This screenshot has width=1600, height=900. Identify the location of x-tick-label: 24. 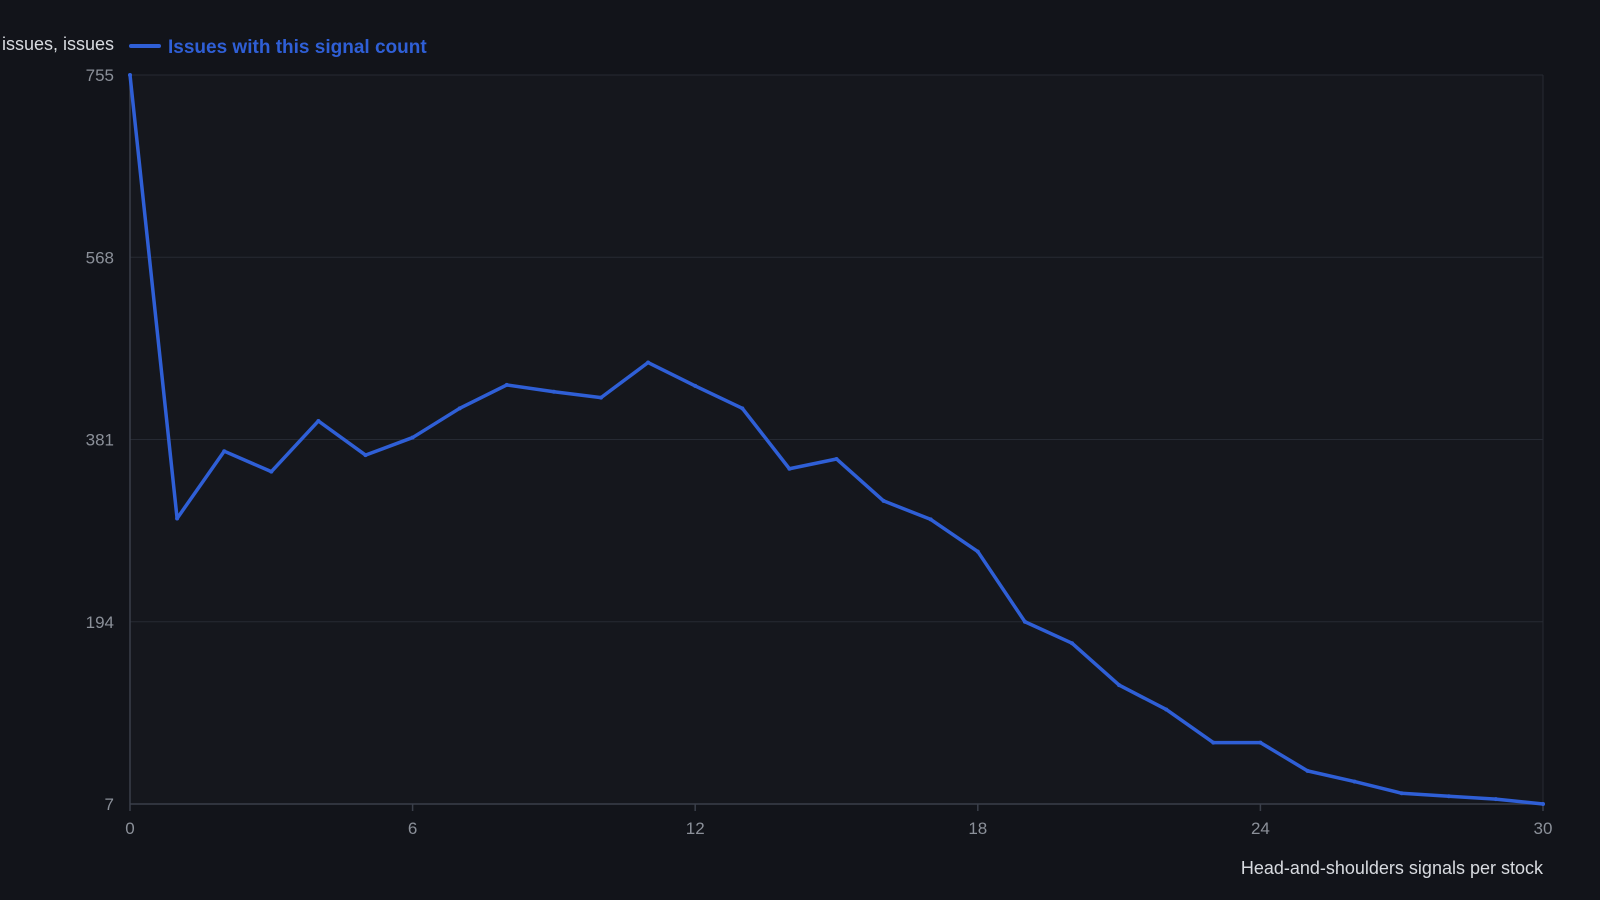
(1260, 828).